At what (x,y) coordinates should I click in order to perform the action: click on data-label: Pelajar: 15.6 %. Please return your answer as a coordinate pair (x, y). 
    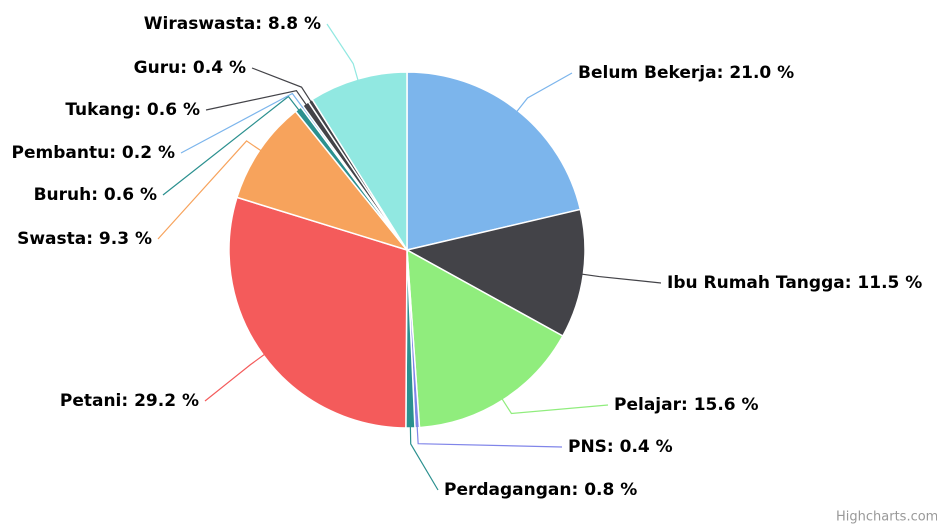
    Looking at the image, I should click on (686, 405).